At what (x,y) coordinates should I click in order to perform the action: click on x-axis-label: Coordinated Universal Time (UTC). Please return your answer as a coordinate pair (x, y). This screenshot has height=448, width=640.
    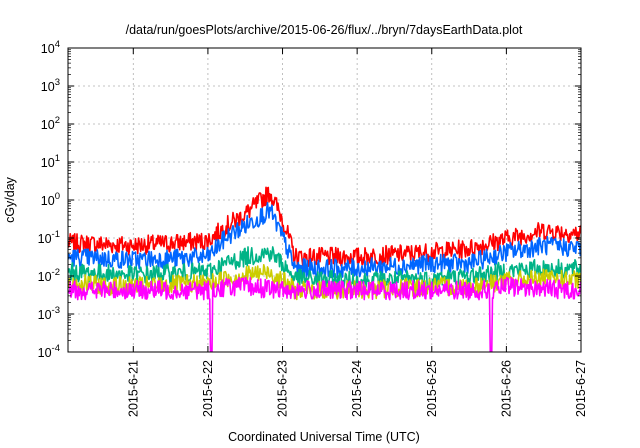
    Looking at the image, I should click on (324, 437).